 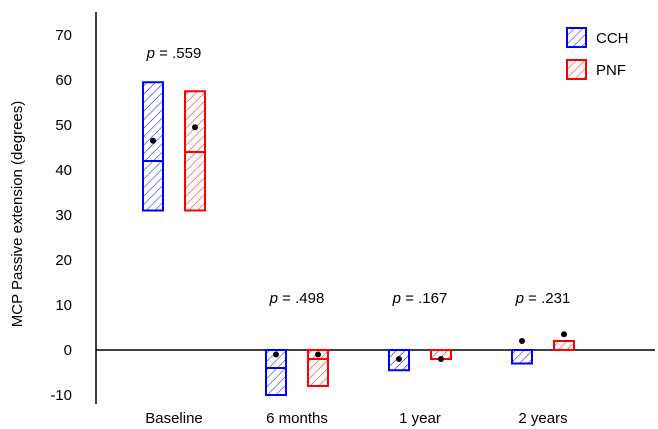 What do you see at coordinates (420, 418) in the screenshot?
I see `x-tick-label: 1 year` at bounding box center [420, 418].